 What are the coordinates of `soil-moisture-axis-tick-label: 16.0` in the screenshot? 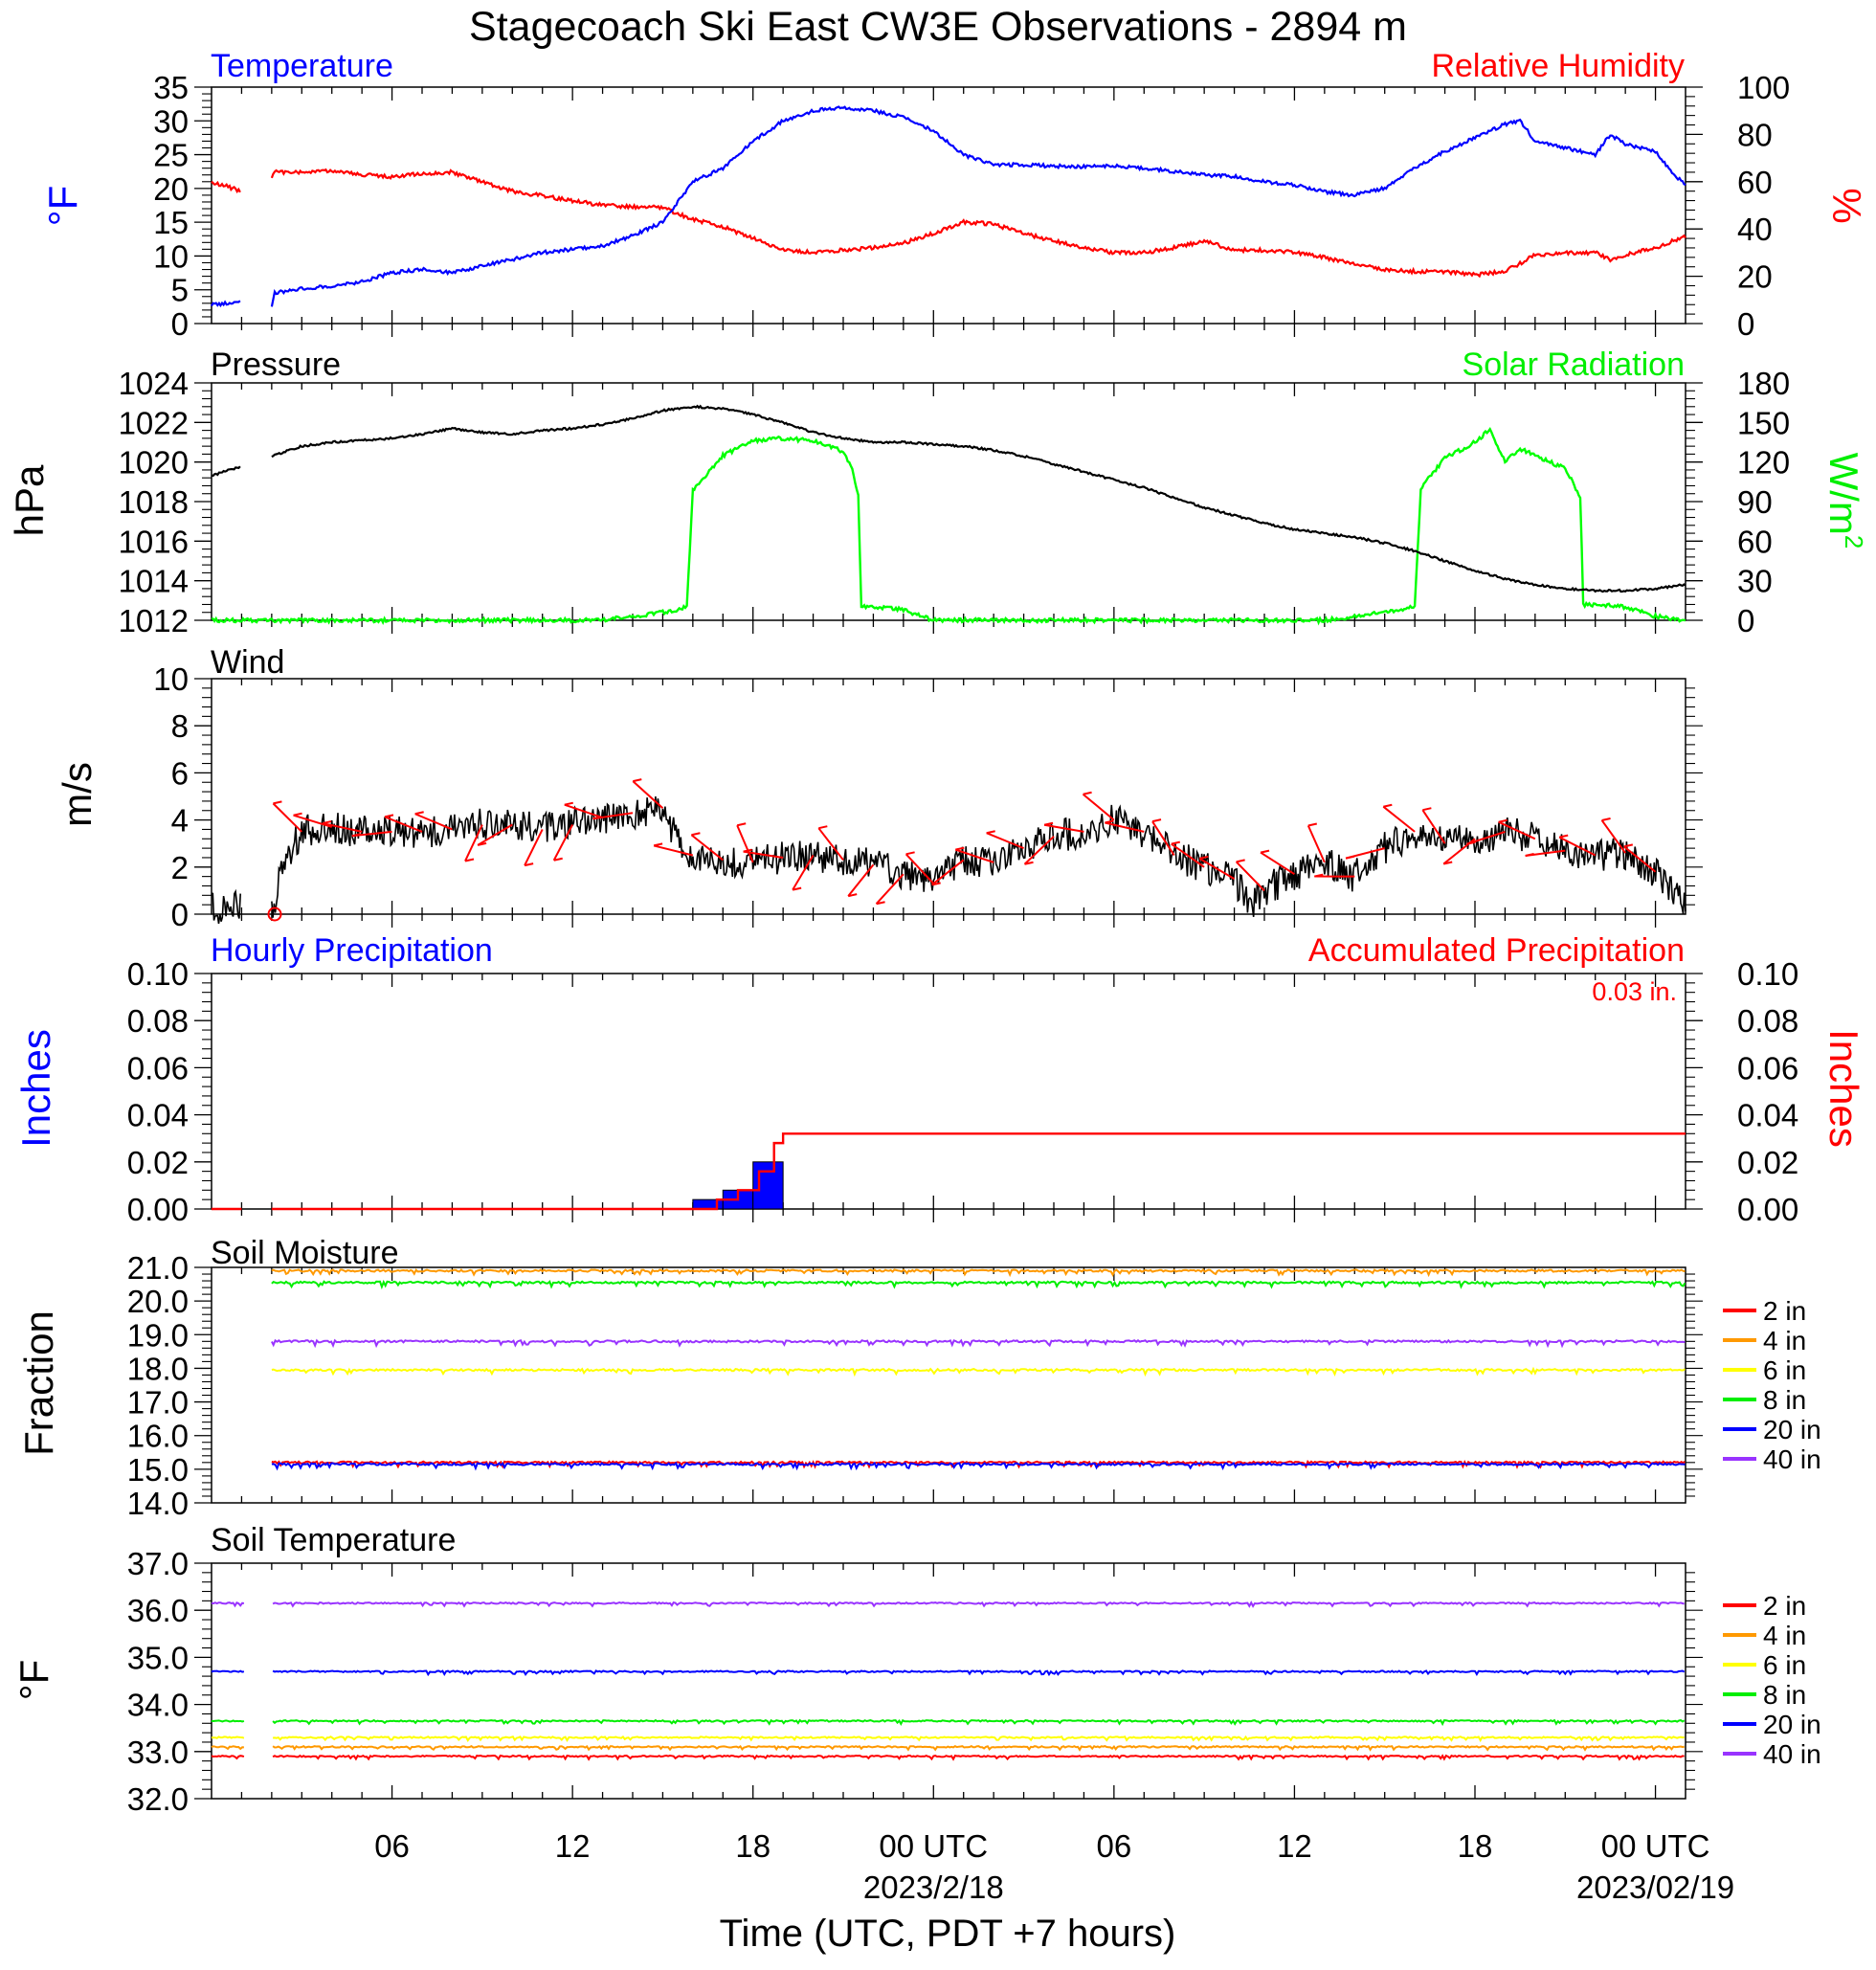 It's located at (158, 1436).